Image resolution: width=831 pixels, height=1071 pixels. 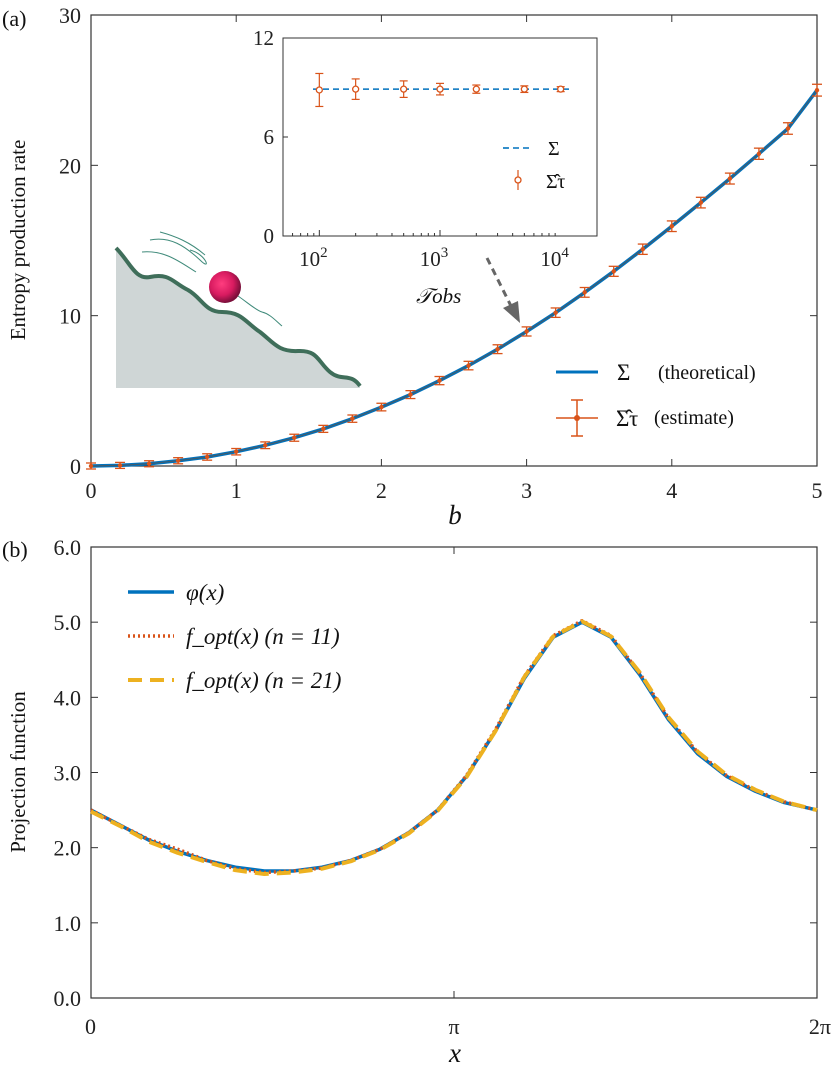 What do you see at coordinates (440, 137) in the screenshot?
I see `inset-frame` at bounding box center [440, 137].